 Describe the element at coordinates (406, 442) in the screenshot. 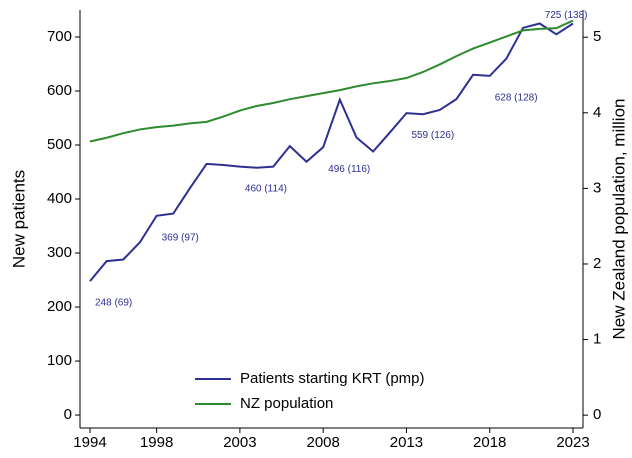

I see `x-tick-label: 2013` at that location.